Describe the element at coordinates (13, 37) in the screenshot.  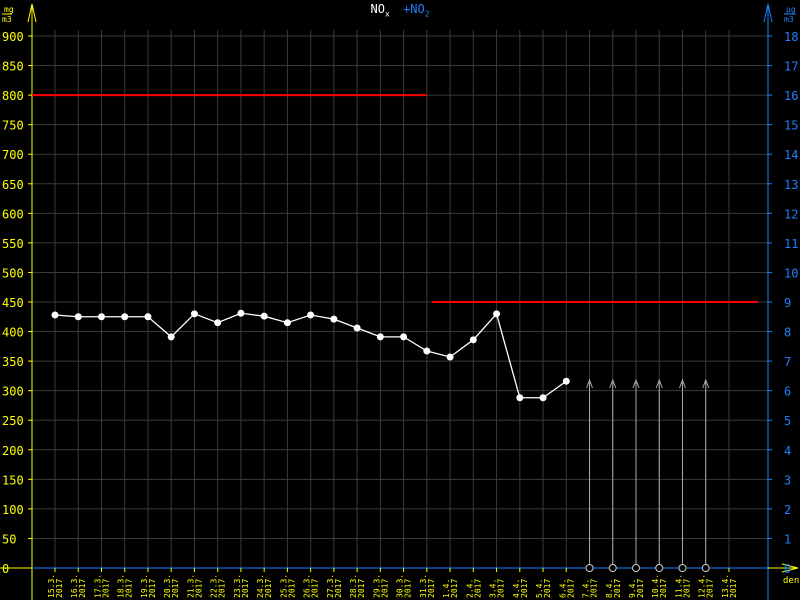
I see `y-tick-label-left: 900` at that location.